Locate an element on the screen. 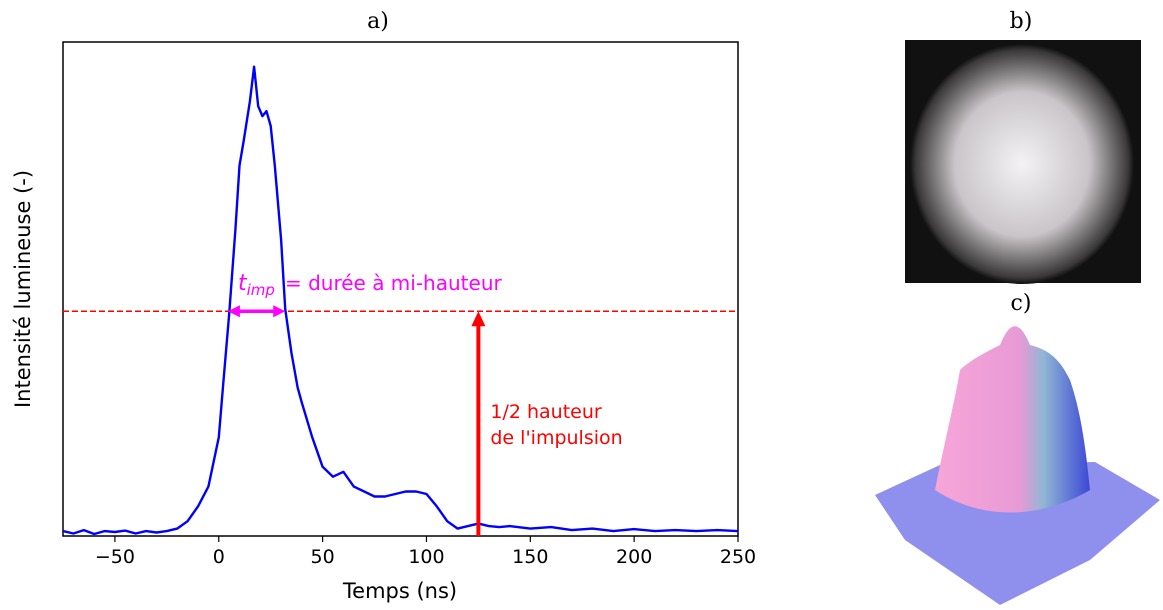  arrow-text: de l'impulsion is located at coordinates (556, 438).